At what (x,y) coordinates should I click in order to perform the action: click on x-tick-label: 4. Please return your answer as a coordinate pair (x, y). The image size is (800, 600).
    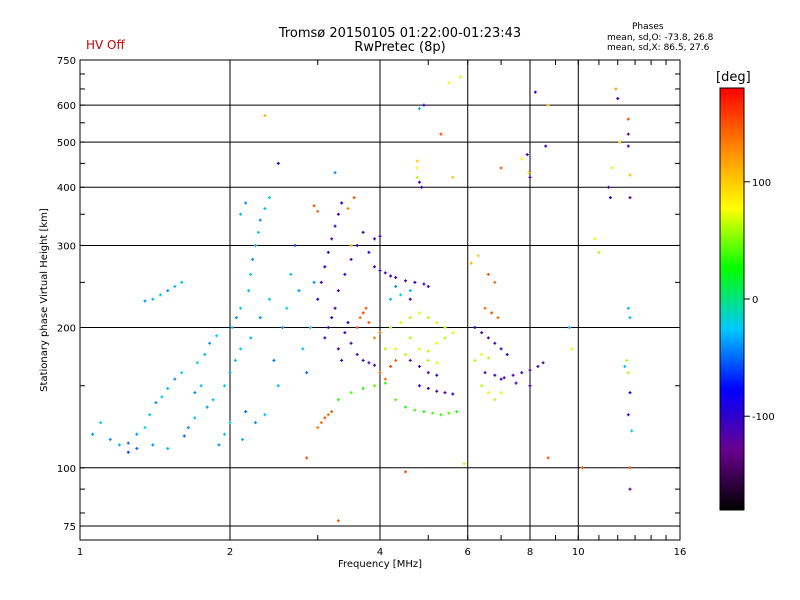
    Looking at the image, I should click on (380, 552).